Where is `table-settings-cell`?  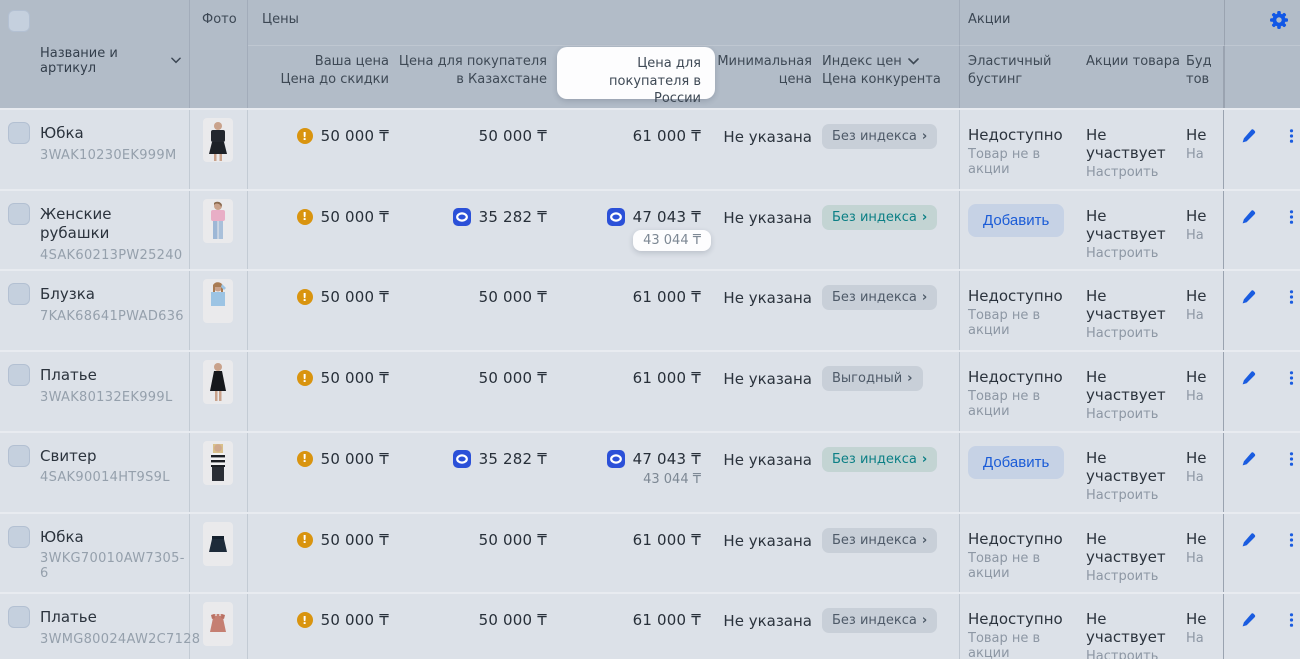
table-settings-cell is located at coordinates (1262, 23).